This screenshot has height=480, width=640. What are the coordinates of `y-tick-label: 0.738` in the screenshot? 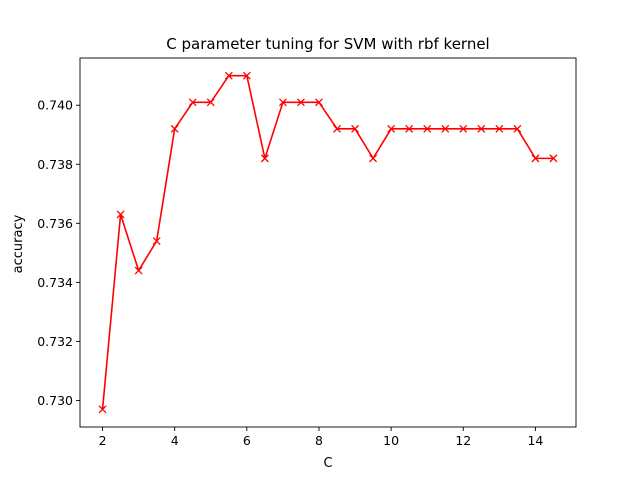 It's located at (55, 164).